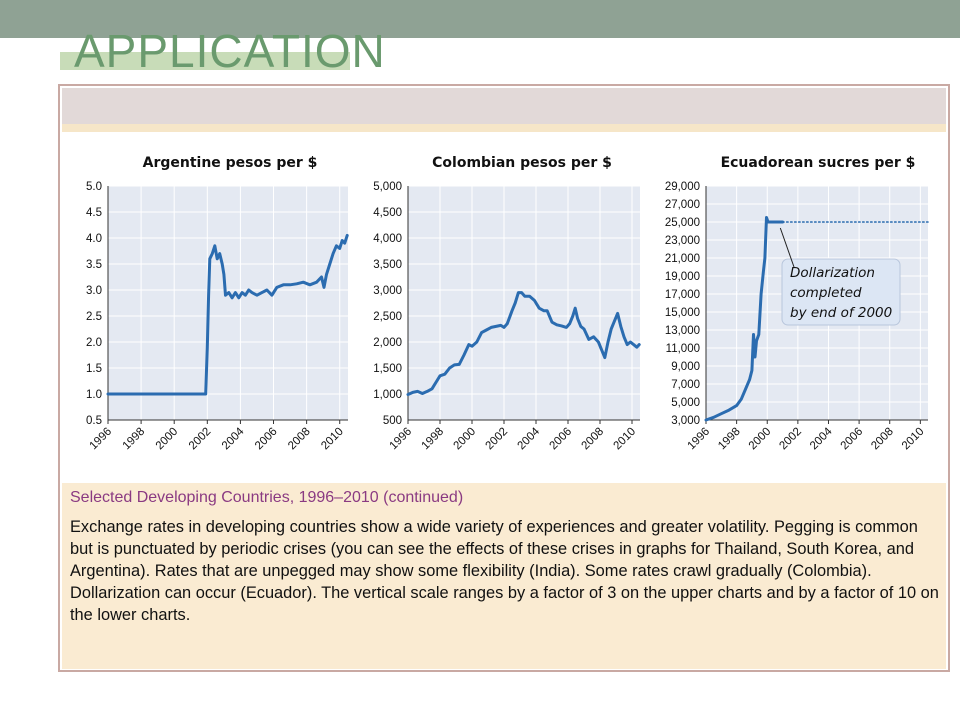 The height and width of the screenshot is (720, 960). What do you see at coordinates (387, 395) in the screenshot?
I see `y-tick-label: 1,000` at bounding box center [387, 395].